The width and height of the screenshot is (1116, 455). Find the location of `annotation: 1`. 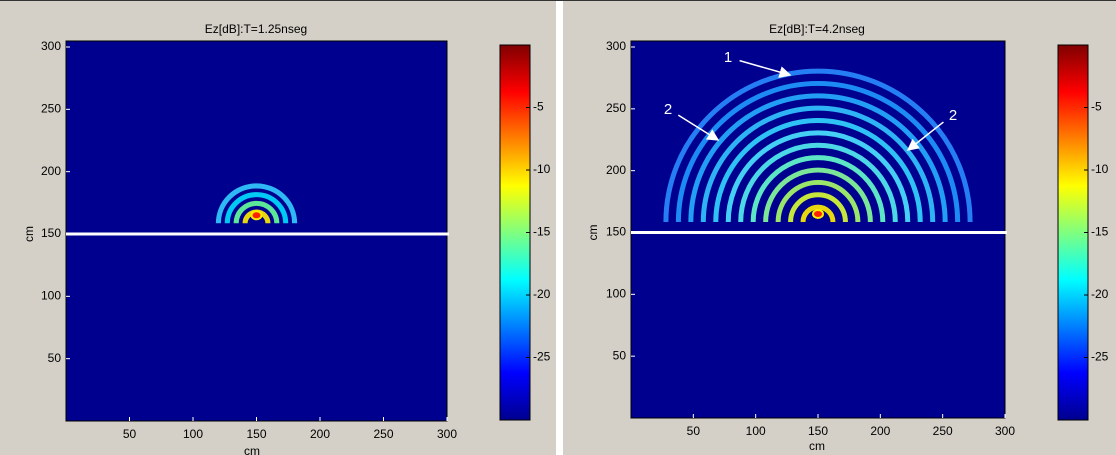

annotation: 1 is located at coordinates (728, 57).